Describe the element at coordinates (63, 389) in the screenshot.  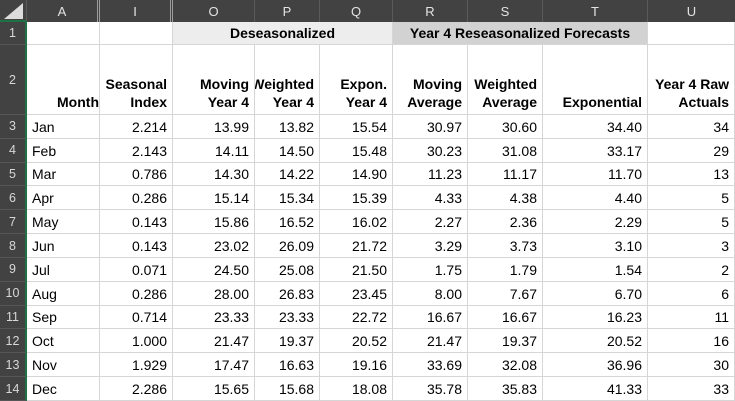
I see `cell-A14: Dec` at that location.